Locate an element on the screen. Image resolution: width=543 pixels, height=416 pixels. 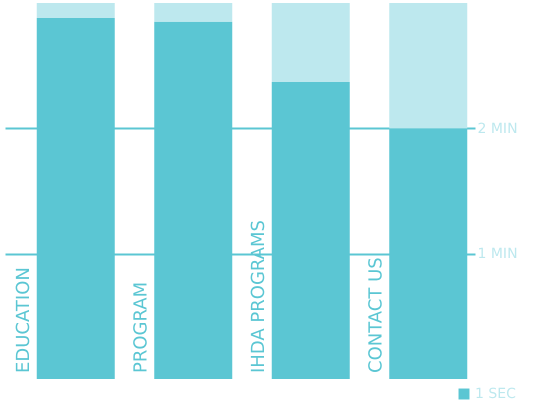
x-tick-label: EDUCATION is located at coordinates (23, 320).